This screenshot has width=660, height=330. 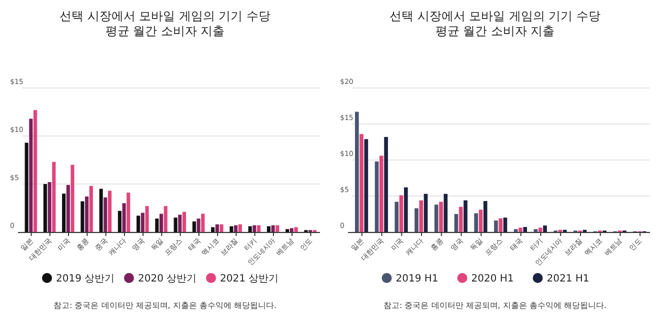 What do you see at coordinates (568, 279) in the screenshot?
I see `legend-label: 2021 H1` at bounding box center [568, 279].